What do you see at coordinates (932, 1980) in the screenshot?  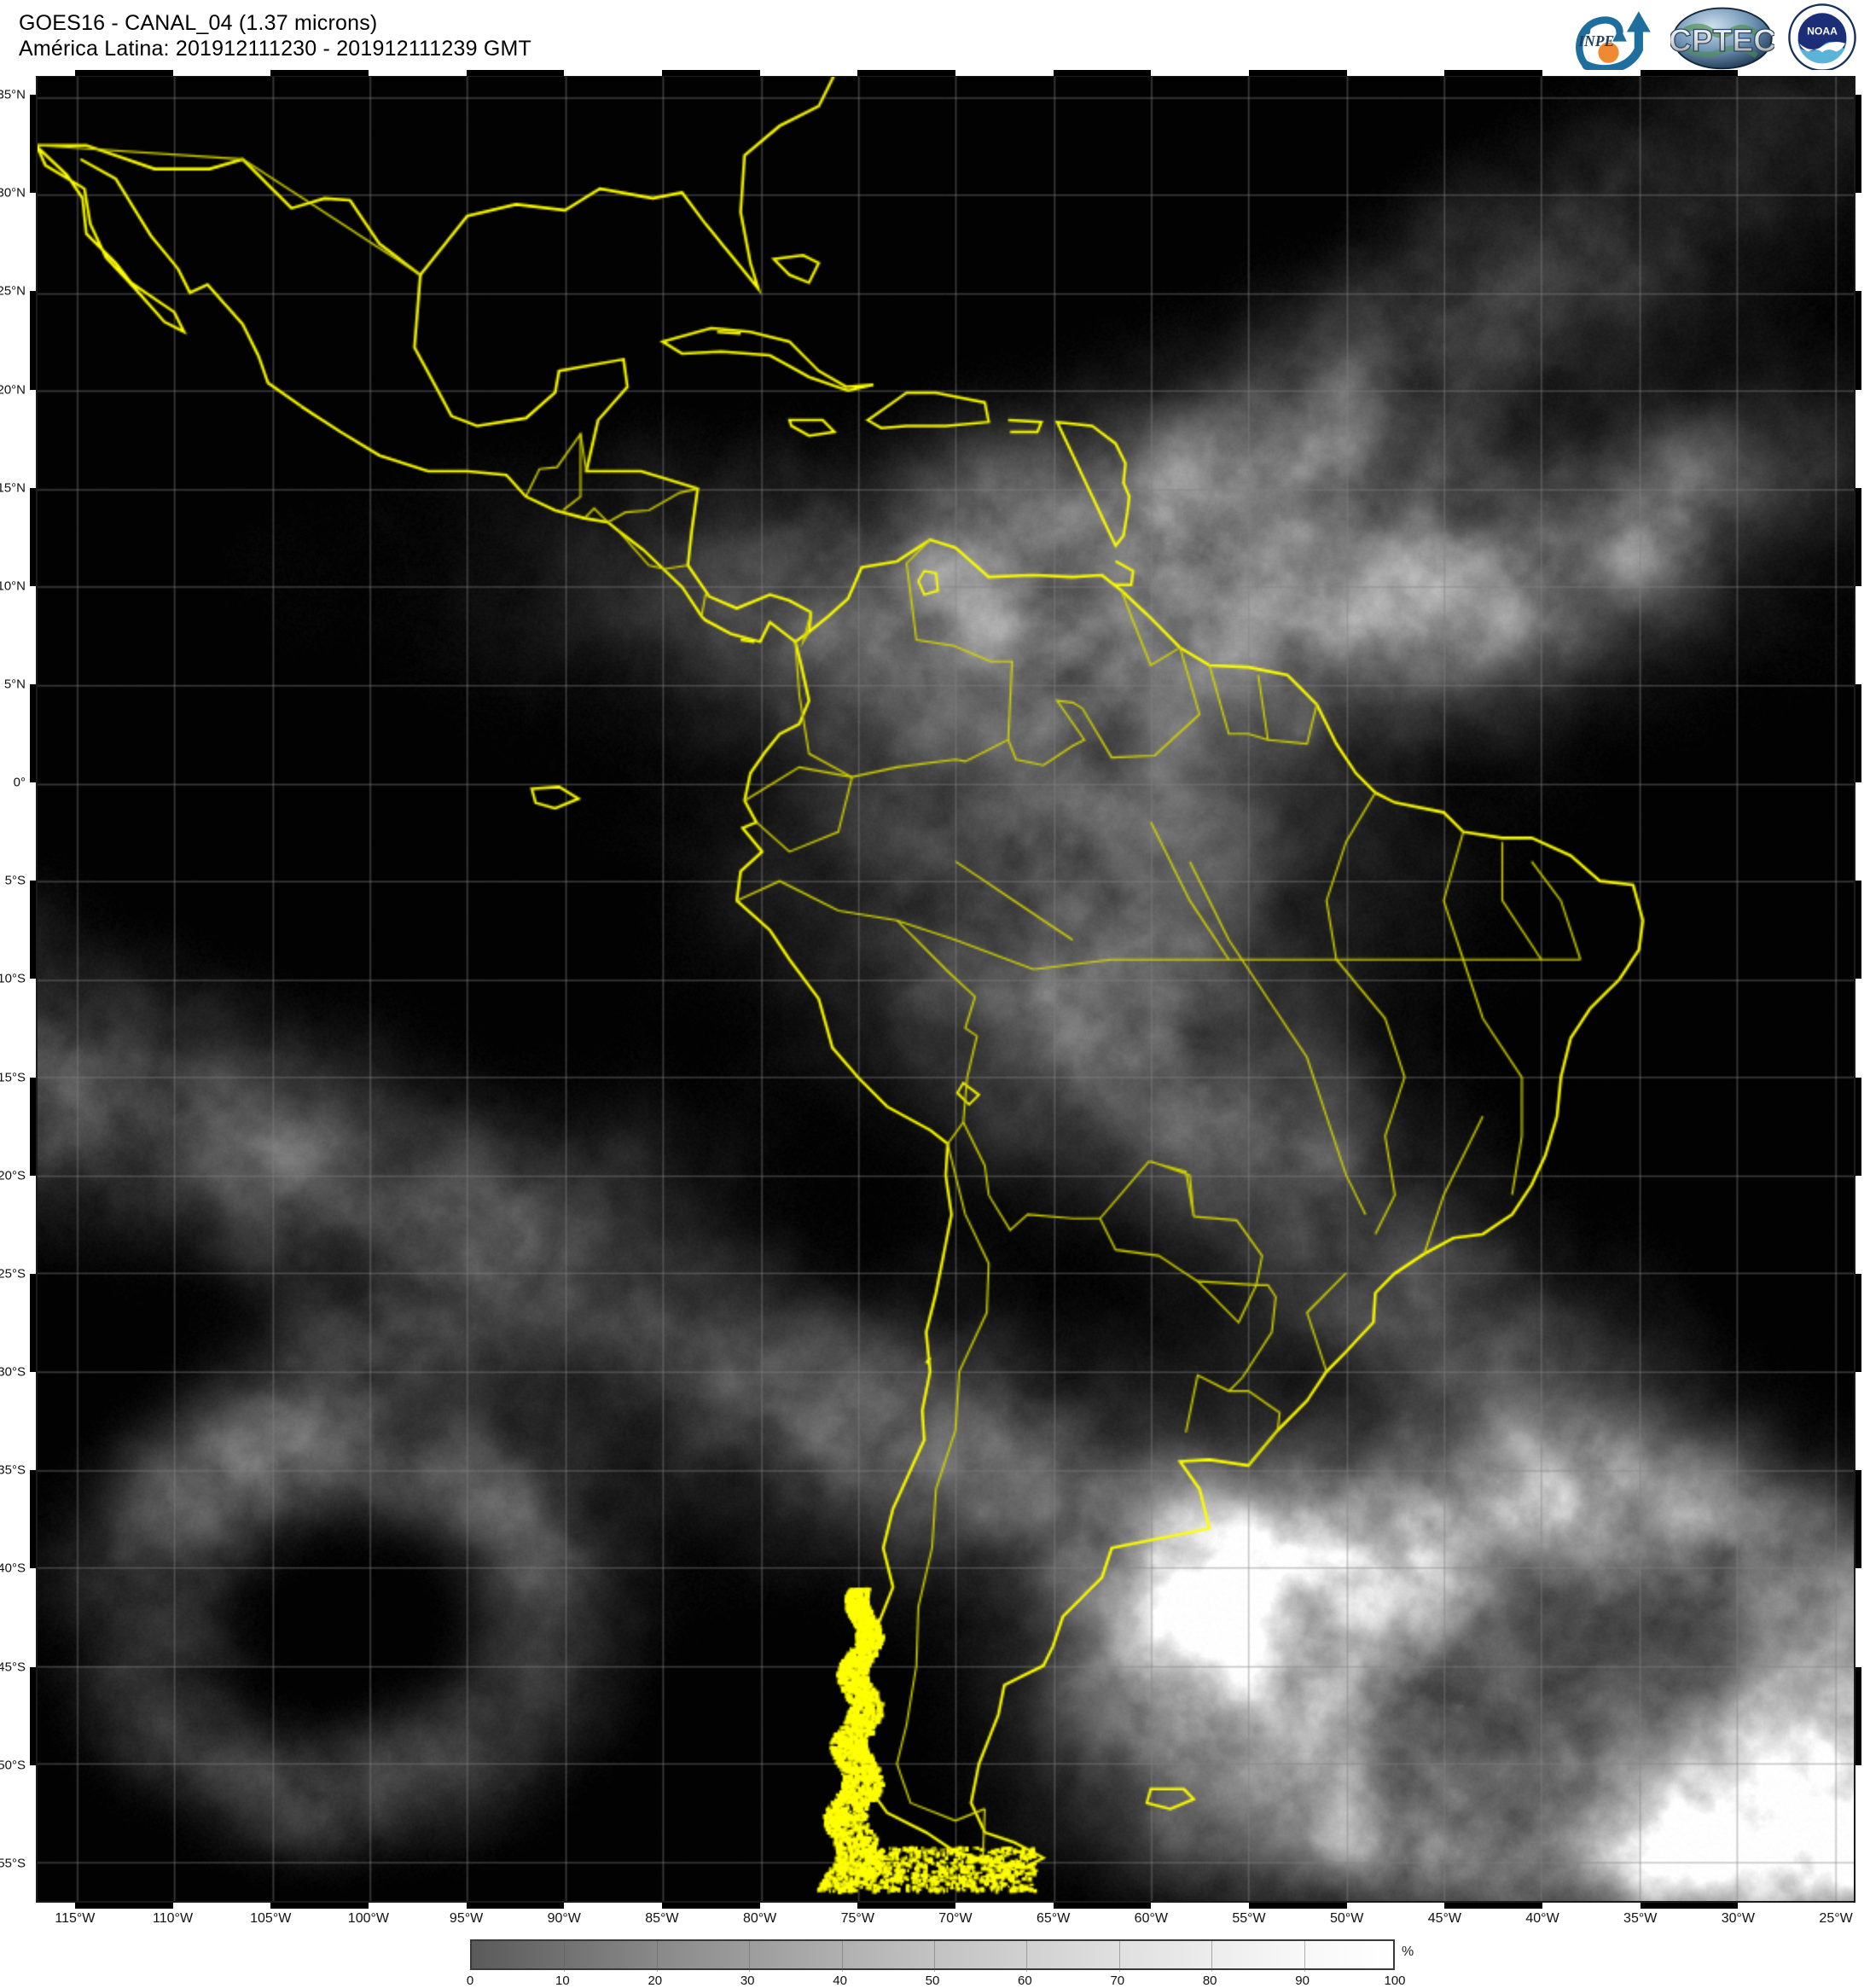 I see `colorbar-tick-label: 50` at bounding box center [932, 1980].